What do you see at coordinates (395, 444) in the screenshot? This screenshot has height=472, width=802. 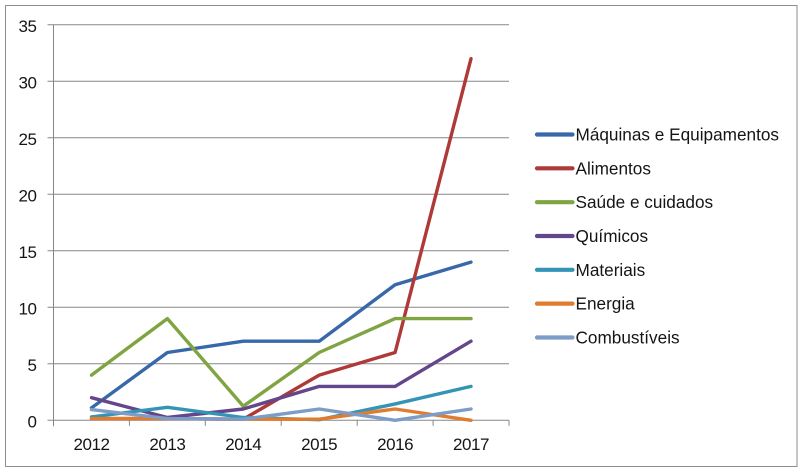 I see `svg-text: 2016` at bounding box center [395, 444].